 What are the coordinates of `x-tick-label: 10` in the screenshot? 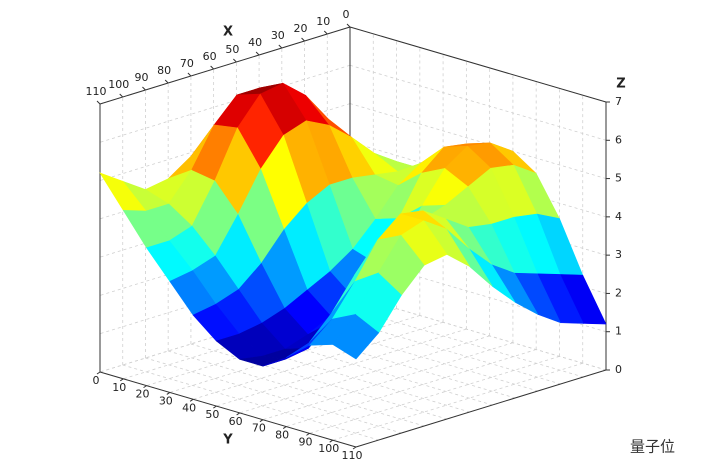 It's located at (323, 21).